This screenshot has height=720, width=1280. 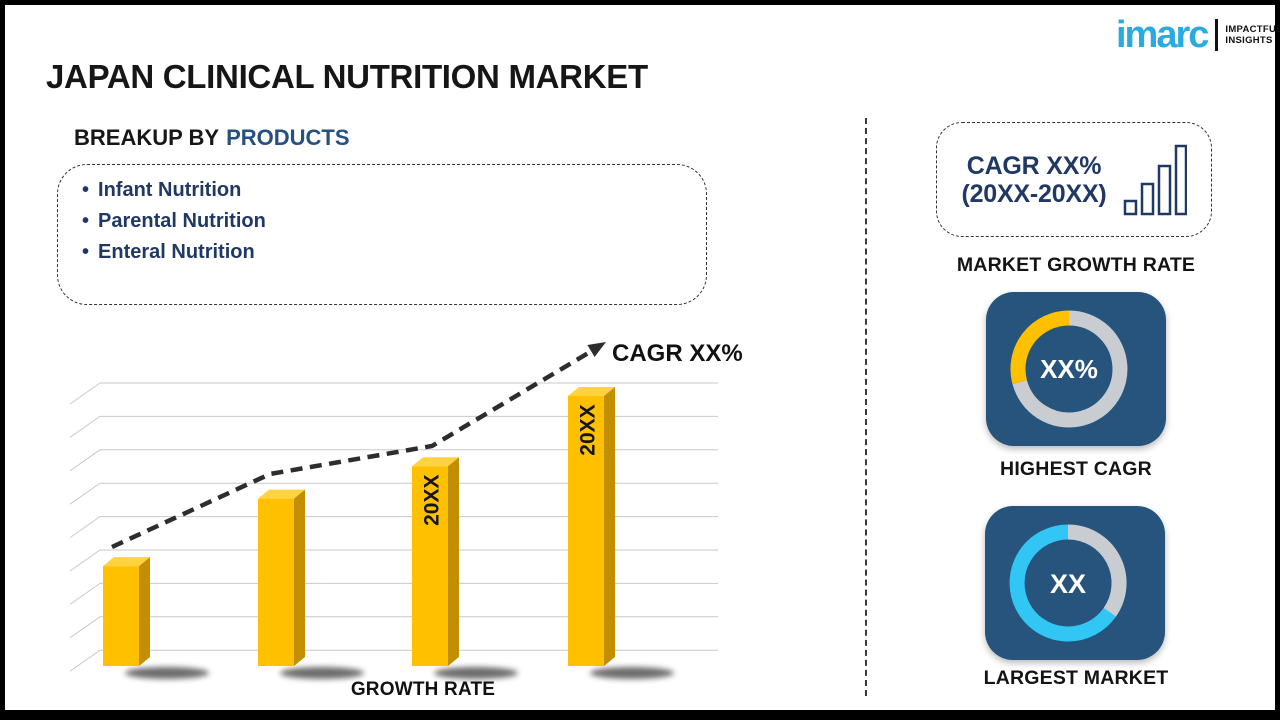 I want to click on trend-arrow-icon, so click(x=358, y=446).